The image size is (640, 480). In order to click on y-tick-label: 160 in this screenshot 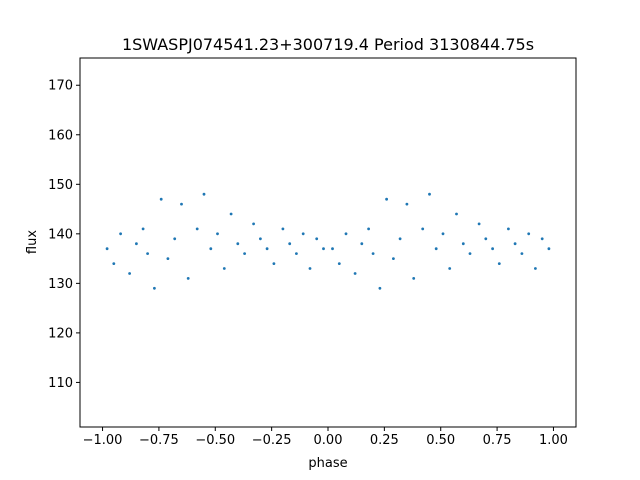, I will do `click(60, 135)`.